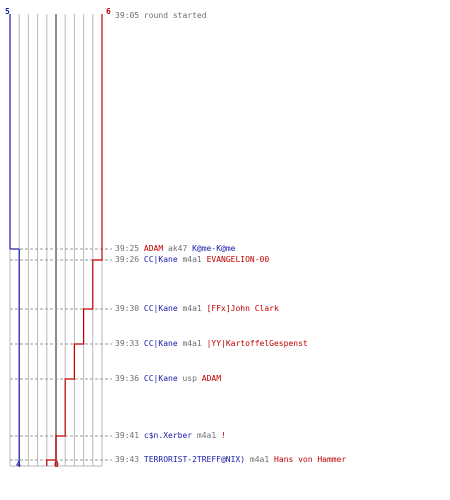 The image size is (450, 500). Describe the element at coordinates (189, 378) in the screenshot. I see `weapon-name: usp` at that location.